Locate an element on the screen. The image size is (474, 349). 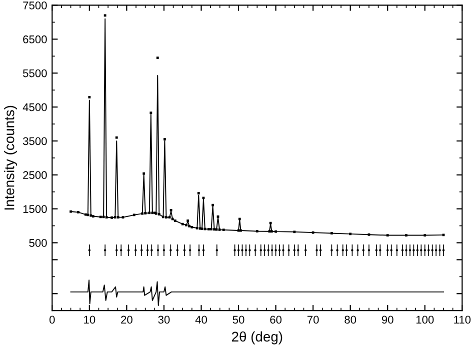
x-tick-label: 30 is located at coordinates (164, 320).